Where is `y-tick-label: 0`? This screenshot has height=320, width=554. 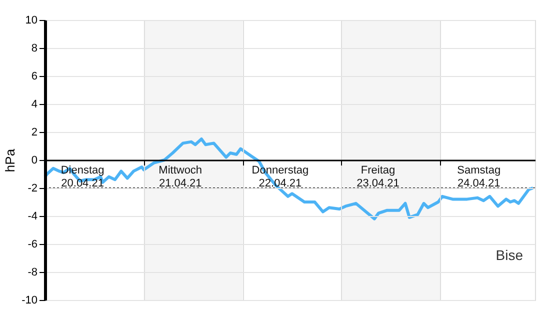
y-tick-label: 0 is located at coordinates (34, 160).